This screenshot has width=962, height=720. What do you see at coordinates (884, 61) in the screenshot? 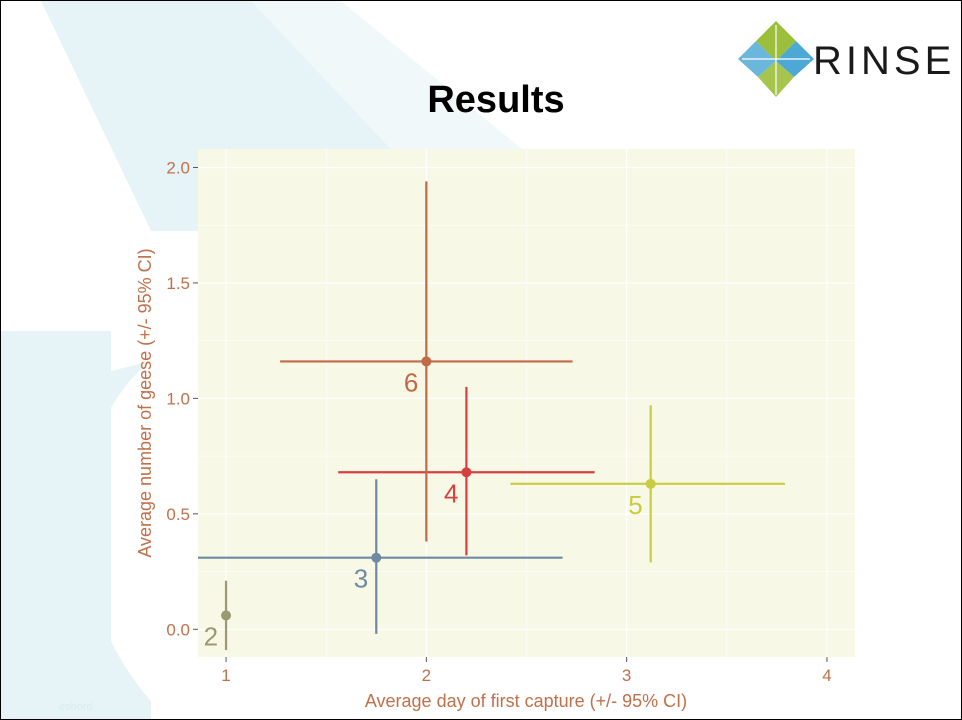
I see `brand-name: RINSE` at bounding box center [884, 61].